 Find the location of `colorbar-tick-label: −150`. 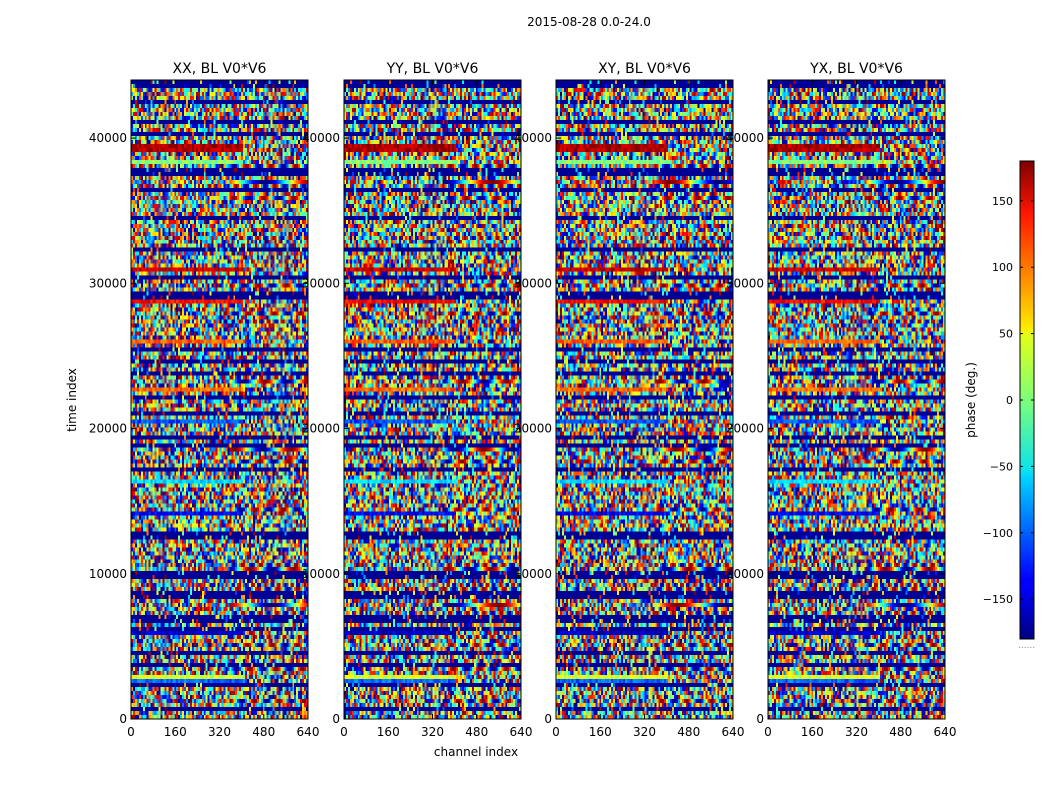

colorbar-tick-label: −150 is located at coordinates (998, 599).